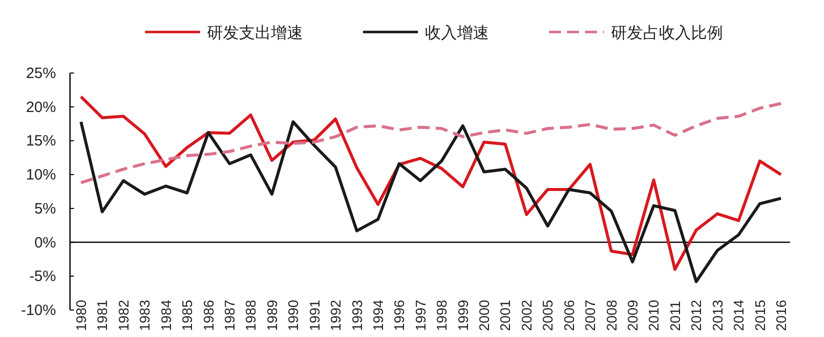  What do you see at coordinates (255, 33) in the screenshot?
I see `legend-label: 研发支出增速` at bounding box center [255, 33].